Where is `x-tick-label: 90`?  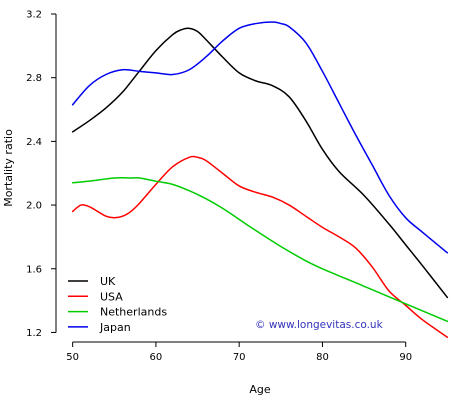
x-tick-label: 90 is located at coordinates (405, 357).